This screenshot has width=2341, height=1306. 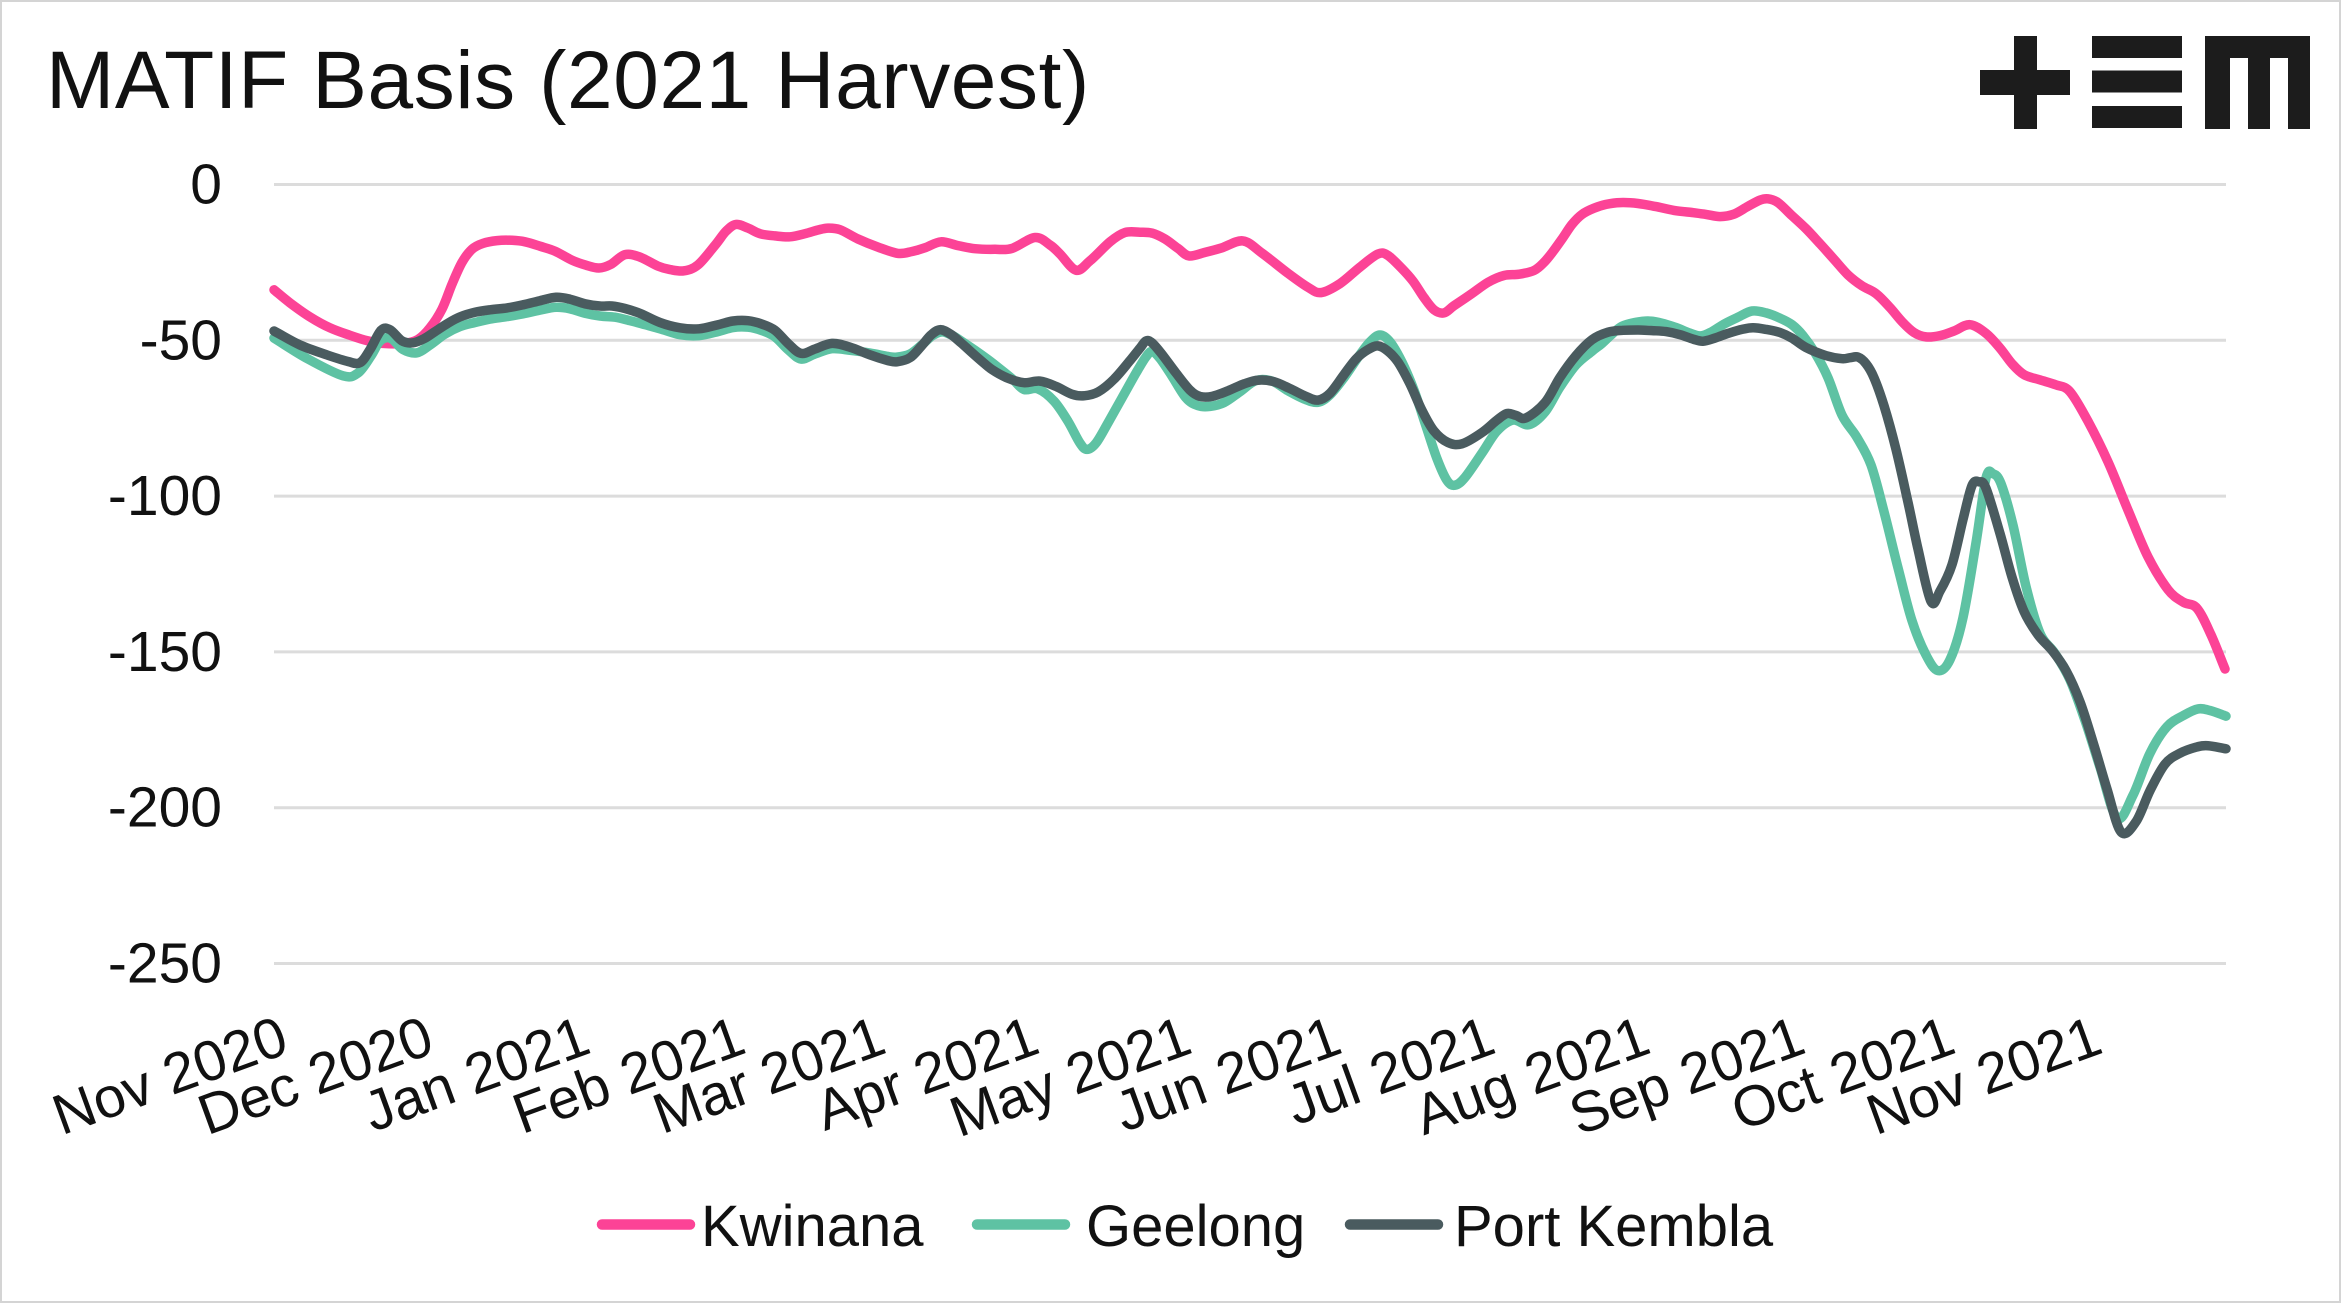 I want to click on svg-text: Kwinana, so click(x=812, y=1226).